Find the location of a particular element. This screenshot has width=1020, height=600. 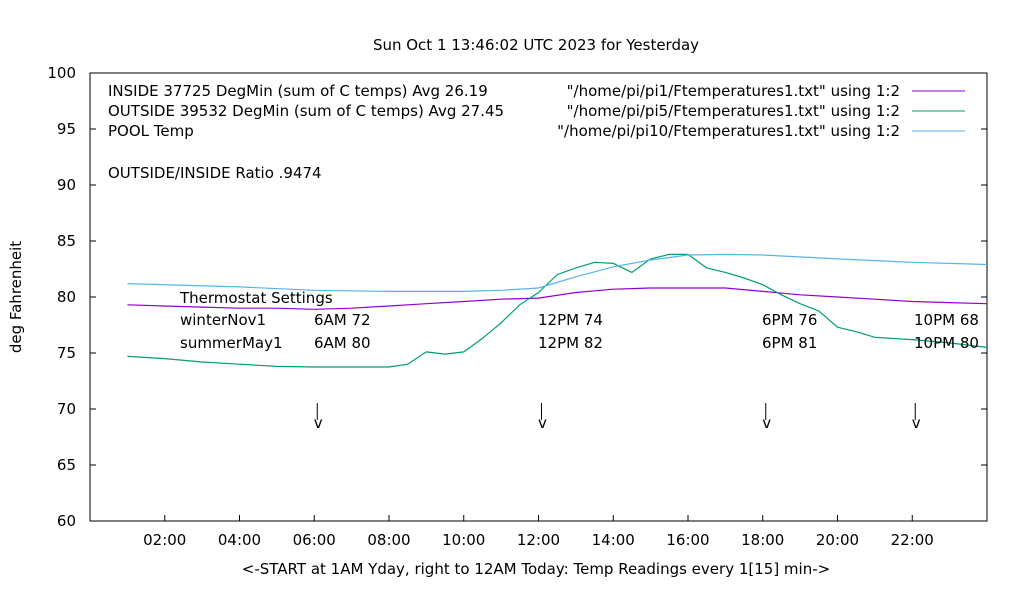

x-tick-label: 22:00 is located at coordinates (912, 540).